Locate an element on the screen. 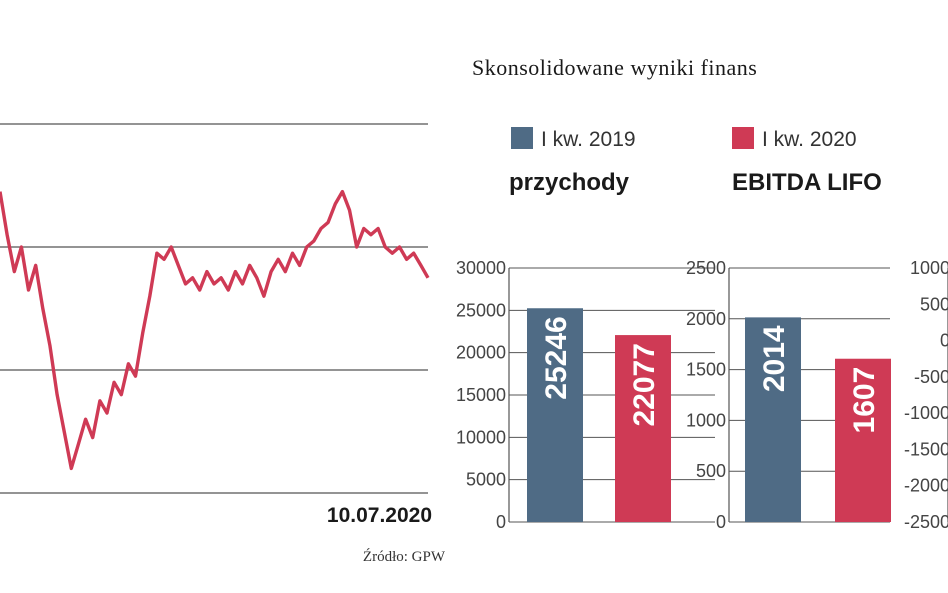 The image size is (948, 593). y-tick-label: 1500 is located at coordinates (706, 370).